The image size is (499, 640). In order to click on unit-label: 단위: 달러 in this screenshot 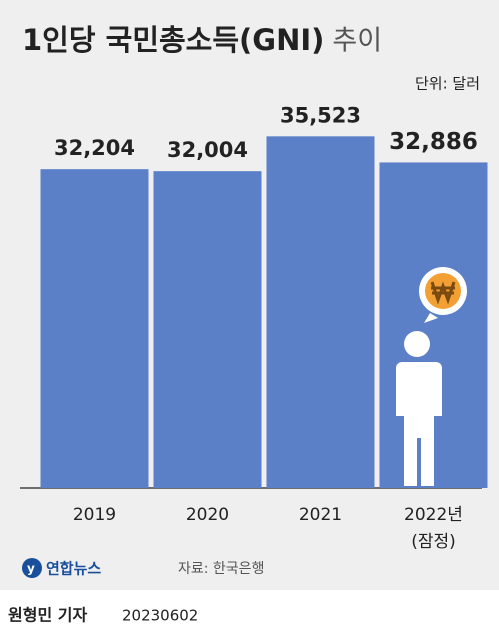, I will do `click(447, 84)`.